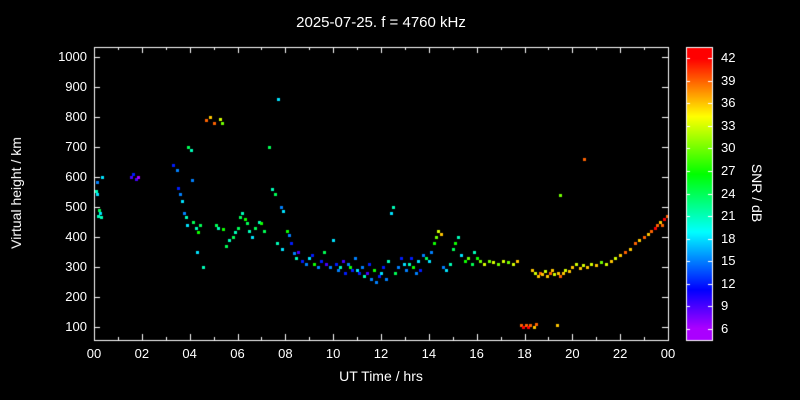 Image resolution: width=800 pixels, height=400 pixels. What do you see at coordinates (76, 236) in the screenshot?
I see `y-tick-label: 400` at bounding box center [76, 236].